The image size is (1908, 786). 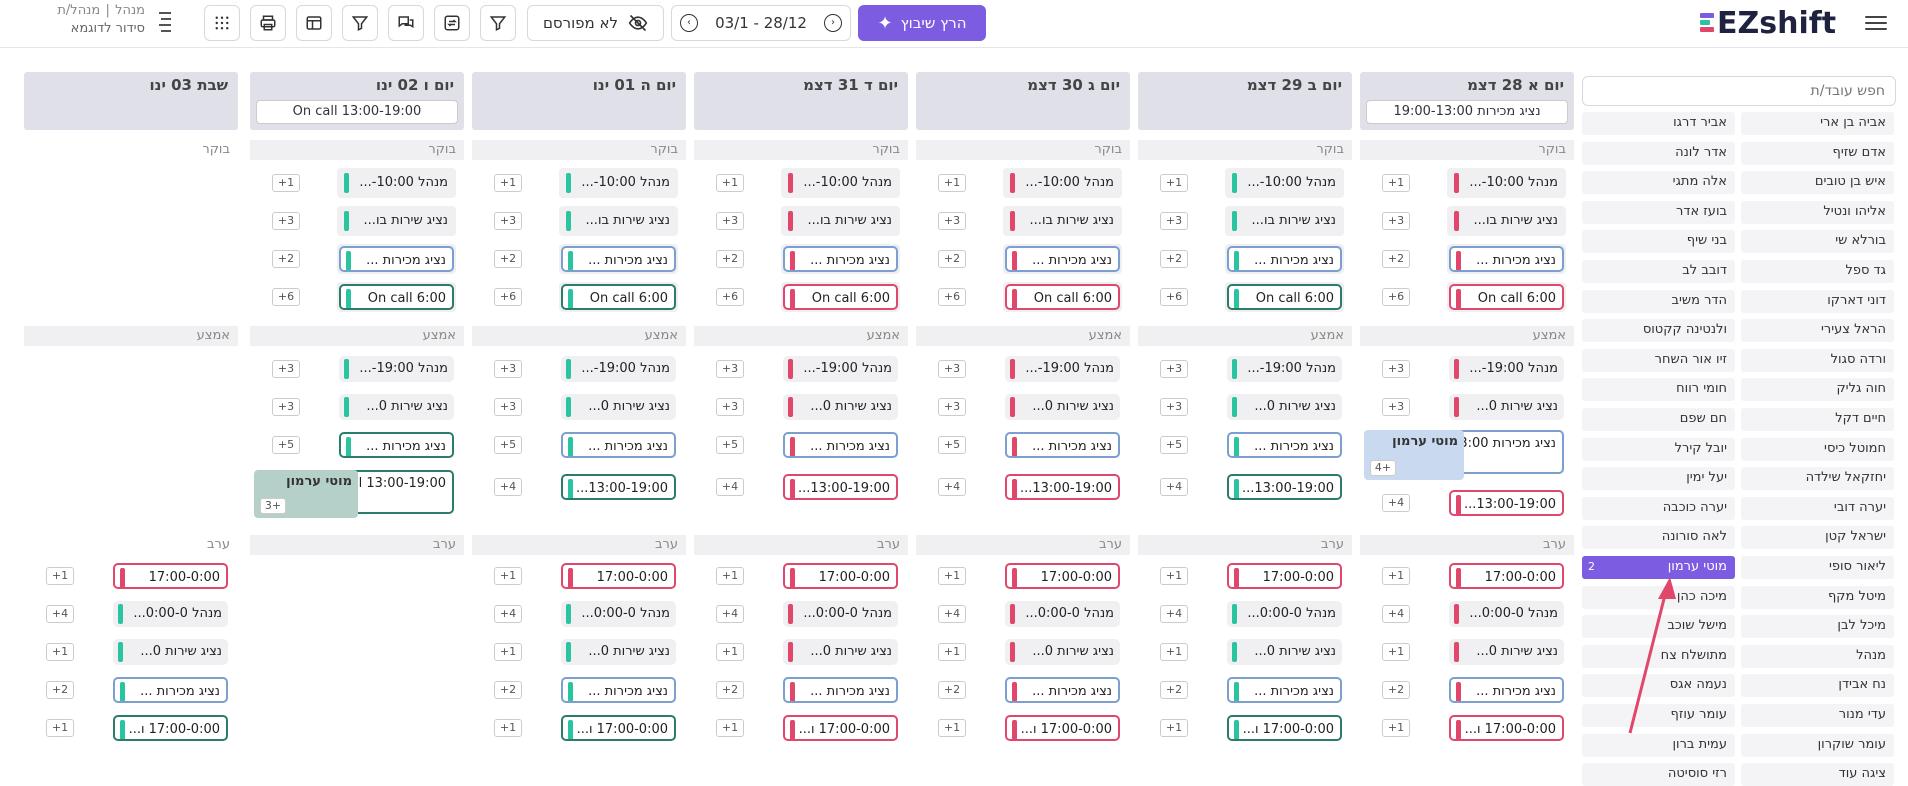 What do you see at coordinates (1658, 479) in the screenshot?
I see `employee-item: יעל ימין` at bounding box center [1658, 479].